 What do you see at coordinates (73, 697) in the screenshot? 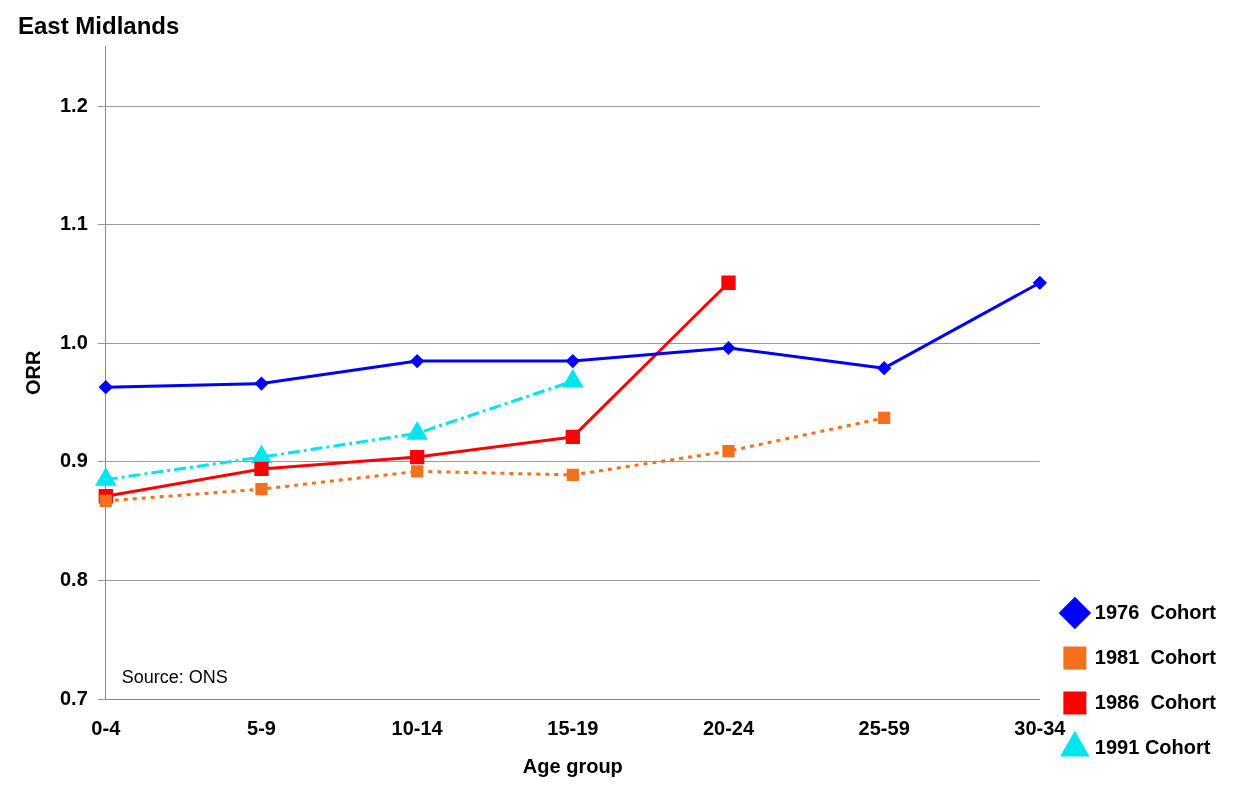
I see `y-tick-label: 0.7` at bounding box center [73, 697].